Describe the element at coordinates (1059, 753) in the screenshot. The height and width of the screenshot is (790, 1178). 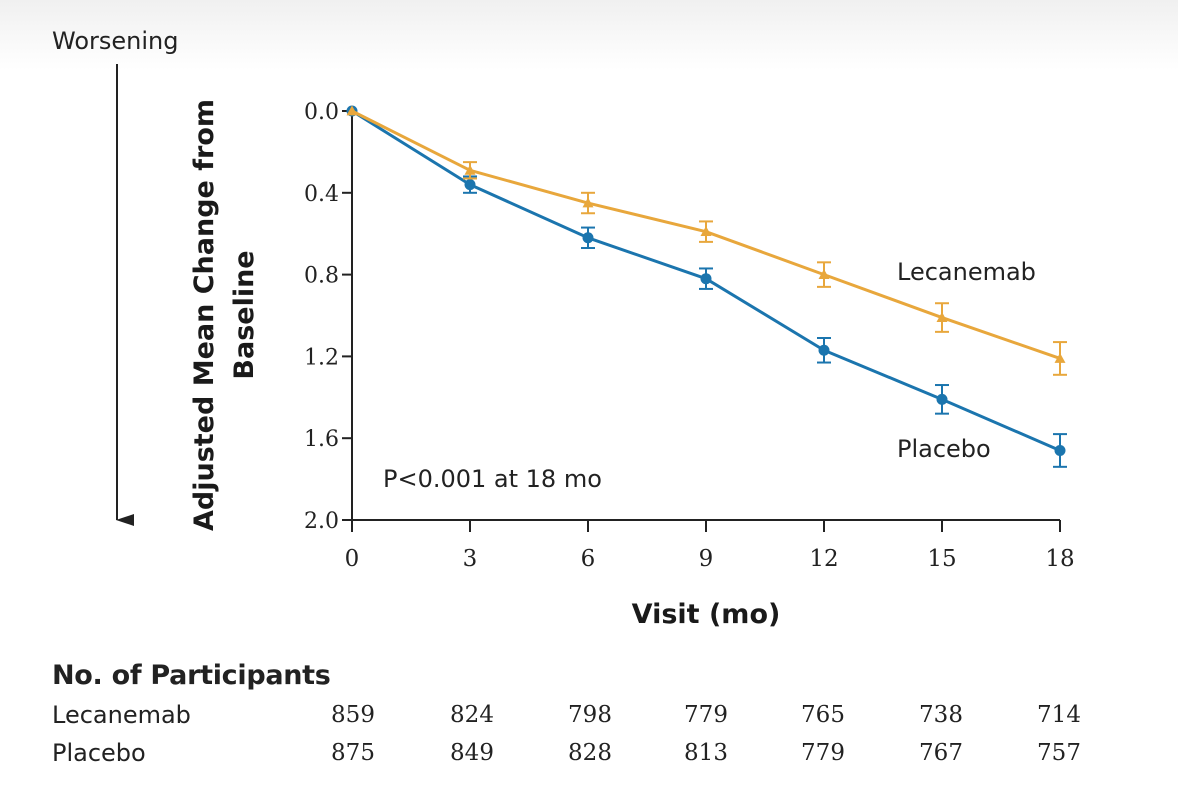
I see `participants-count: 757` at that location.